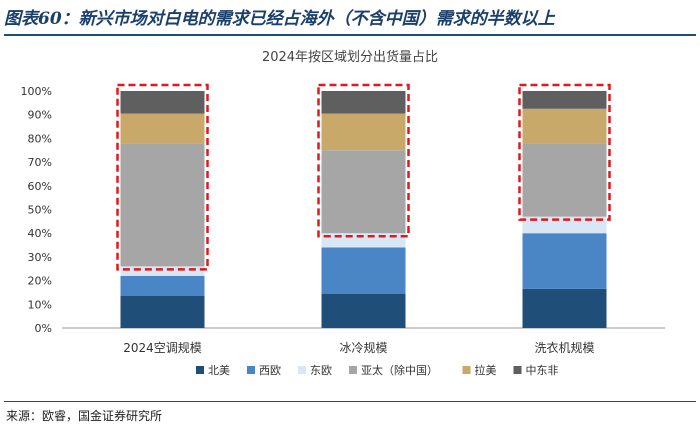 The height and width of the screenshot is (428, 700). What do you see at coordinates (542, 370) in the screenshot?
I see `legend-label: 中东非` at bounding box center [542, 370].